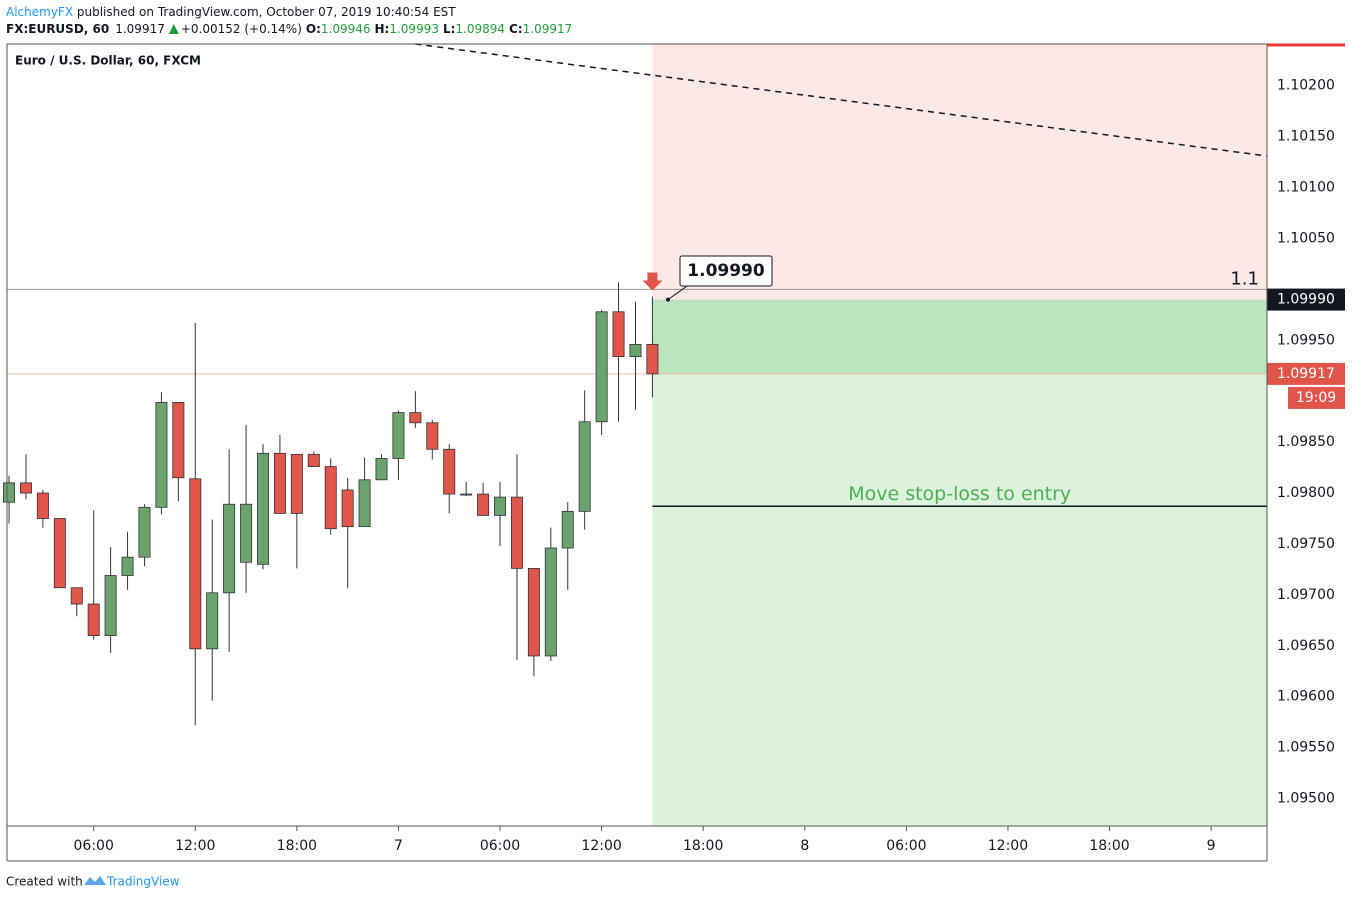 The image size is (1352, 903). Describe the element at coordinates (1306, 86) in the screenshot. I see `y-tick-label: 1.10200` at that location.